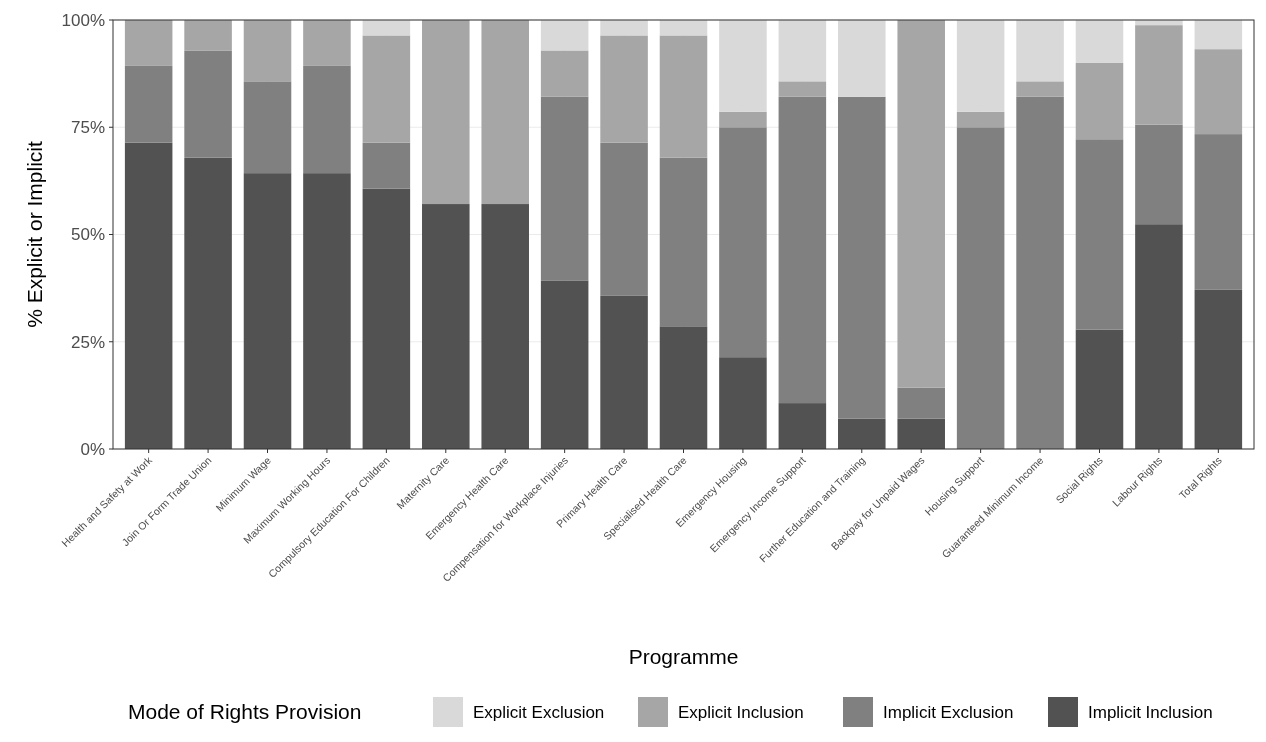 Image resolution: width=1266 pixels, height=742 pixels. Describe the element at coordinates (539, 712) in the screenshot. I see `legend-label: Explicit Exclusion` at that location.